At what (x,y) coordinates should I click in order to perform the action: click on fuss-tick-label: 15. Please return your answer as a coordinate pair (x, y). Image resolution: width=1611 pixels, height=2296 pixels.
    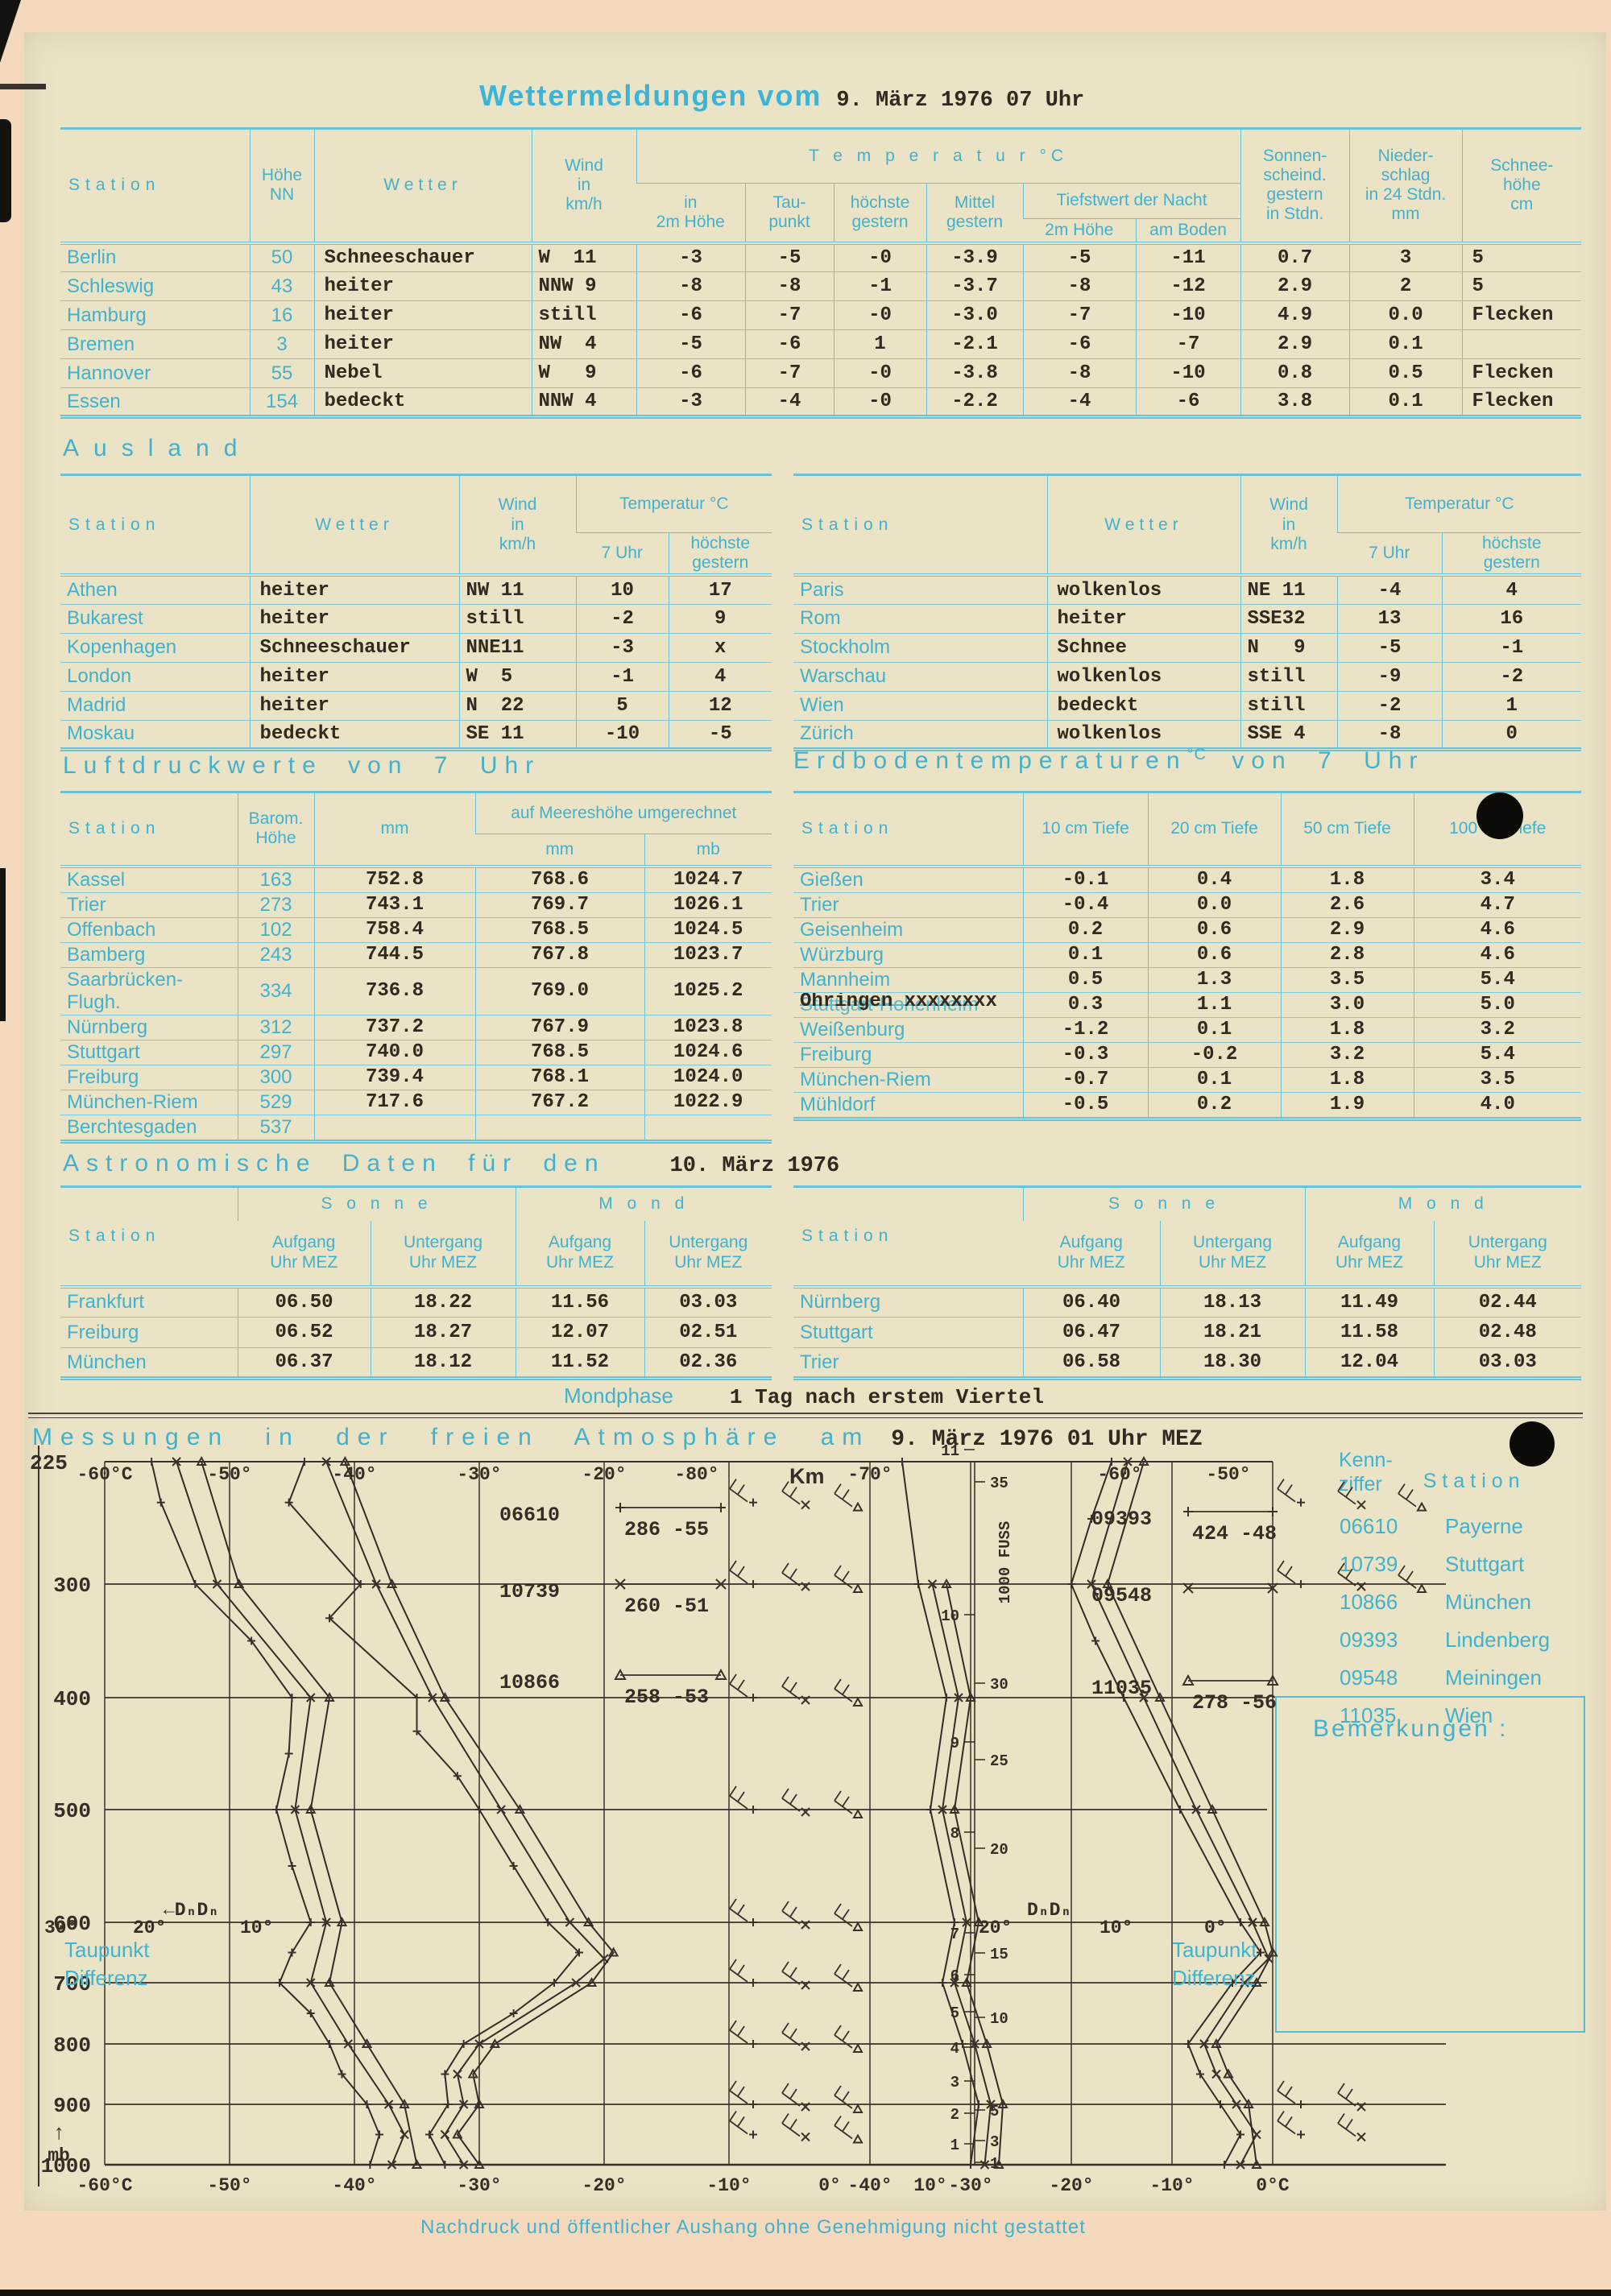
    Looking at the image, I should click on (999, 1954).